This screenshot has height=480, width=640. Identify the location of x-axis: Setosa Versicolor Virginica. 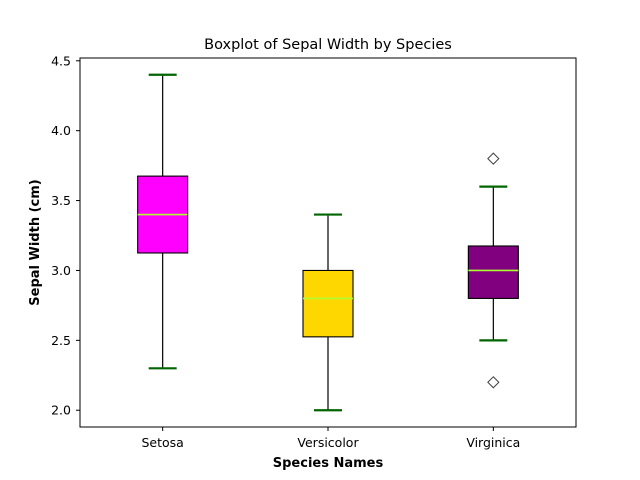
(330, 438).